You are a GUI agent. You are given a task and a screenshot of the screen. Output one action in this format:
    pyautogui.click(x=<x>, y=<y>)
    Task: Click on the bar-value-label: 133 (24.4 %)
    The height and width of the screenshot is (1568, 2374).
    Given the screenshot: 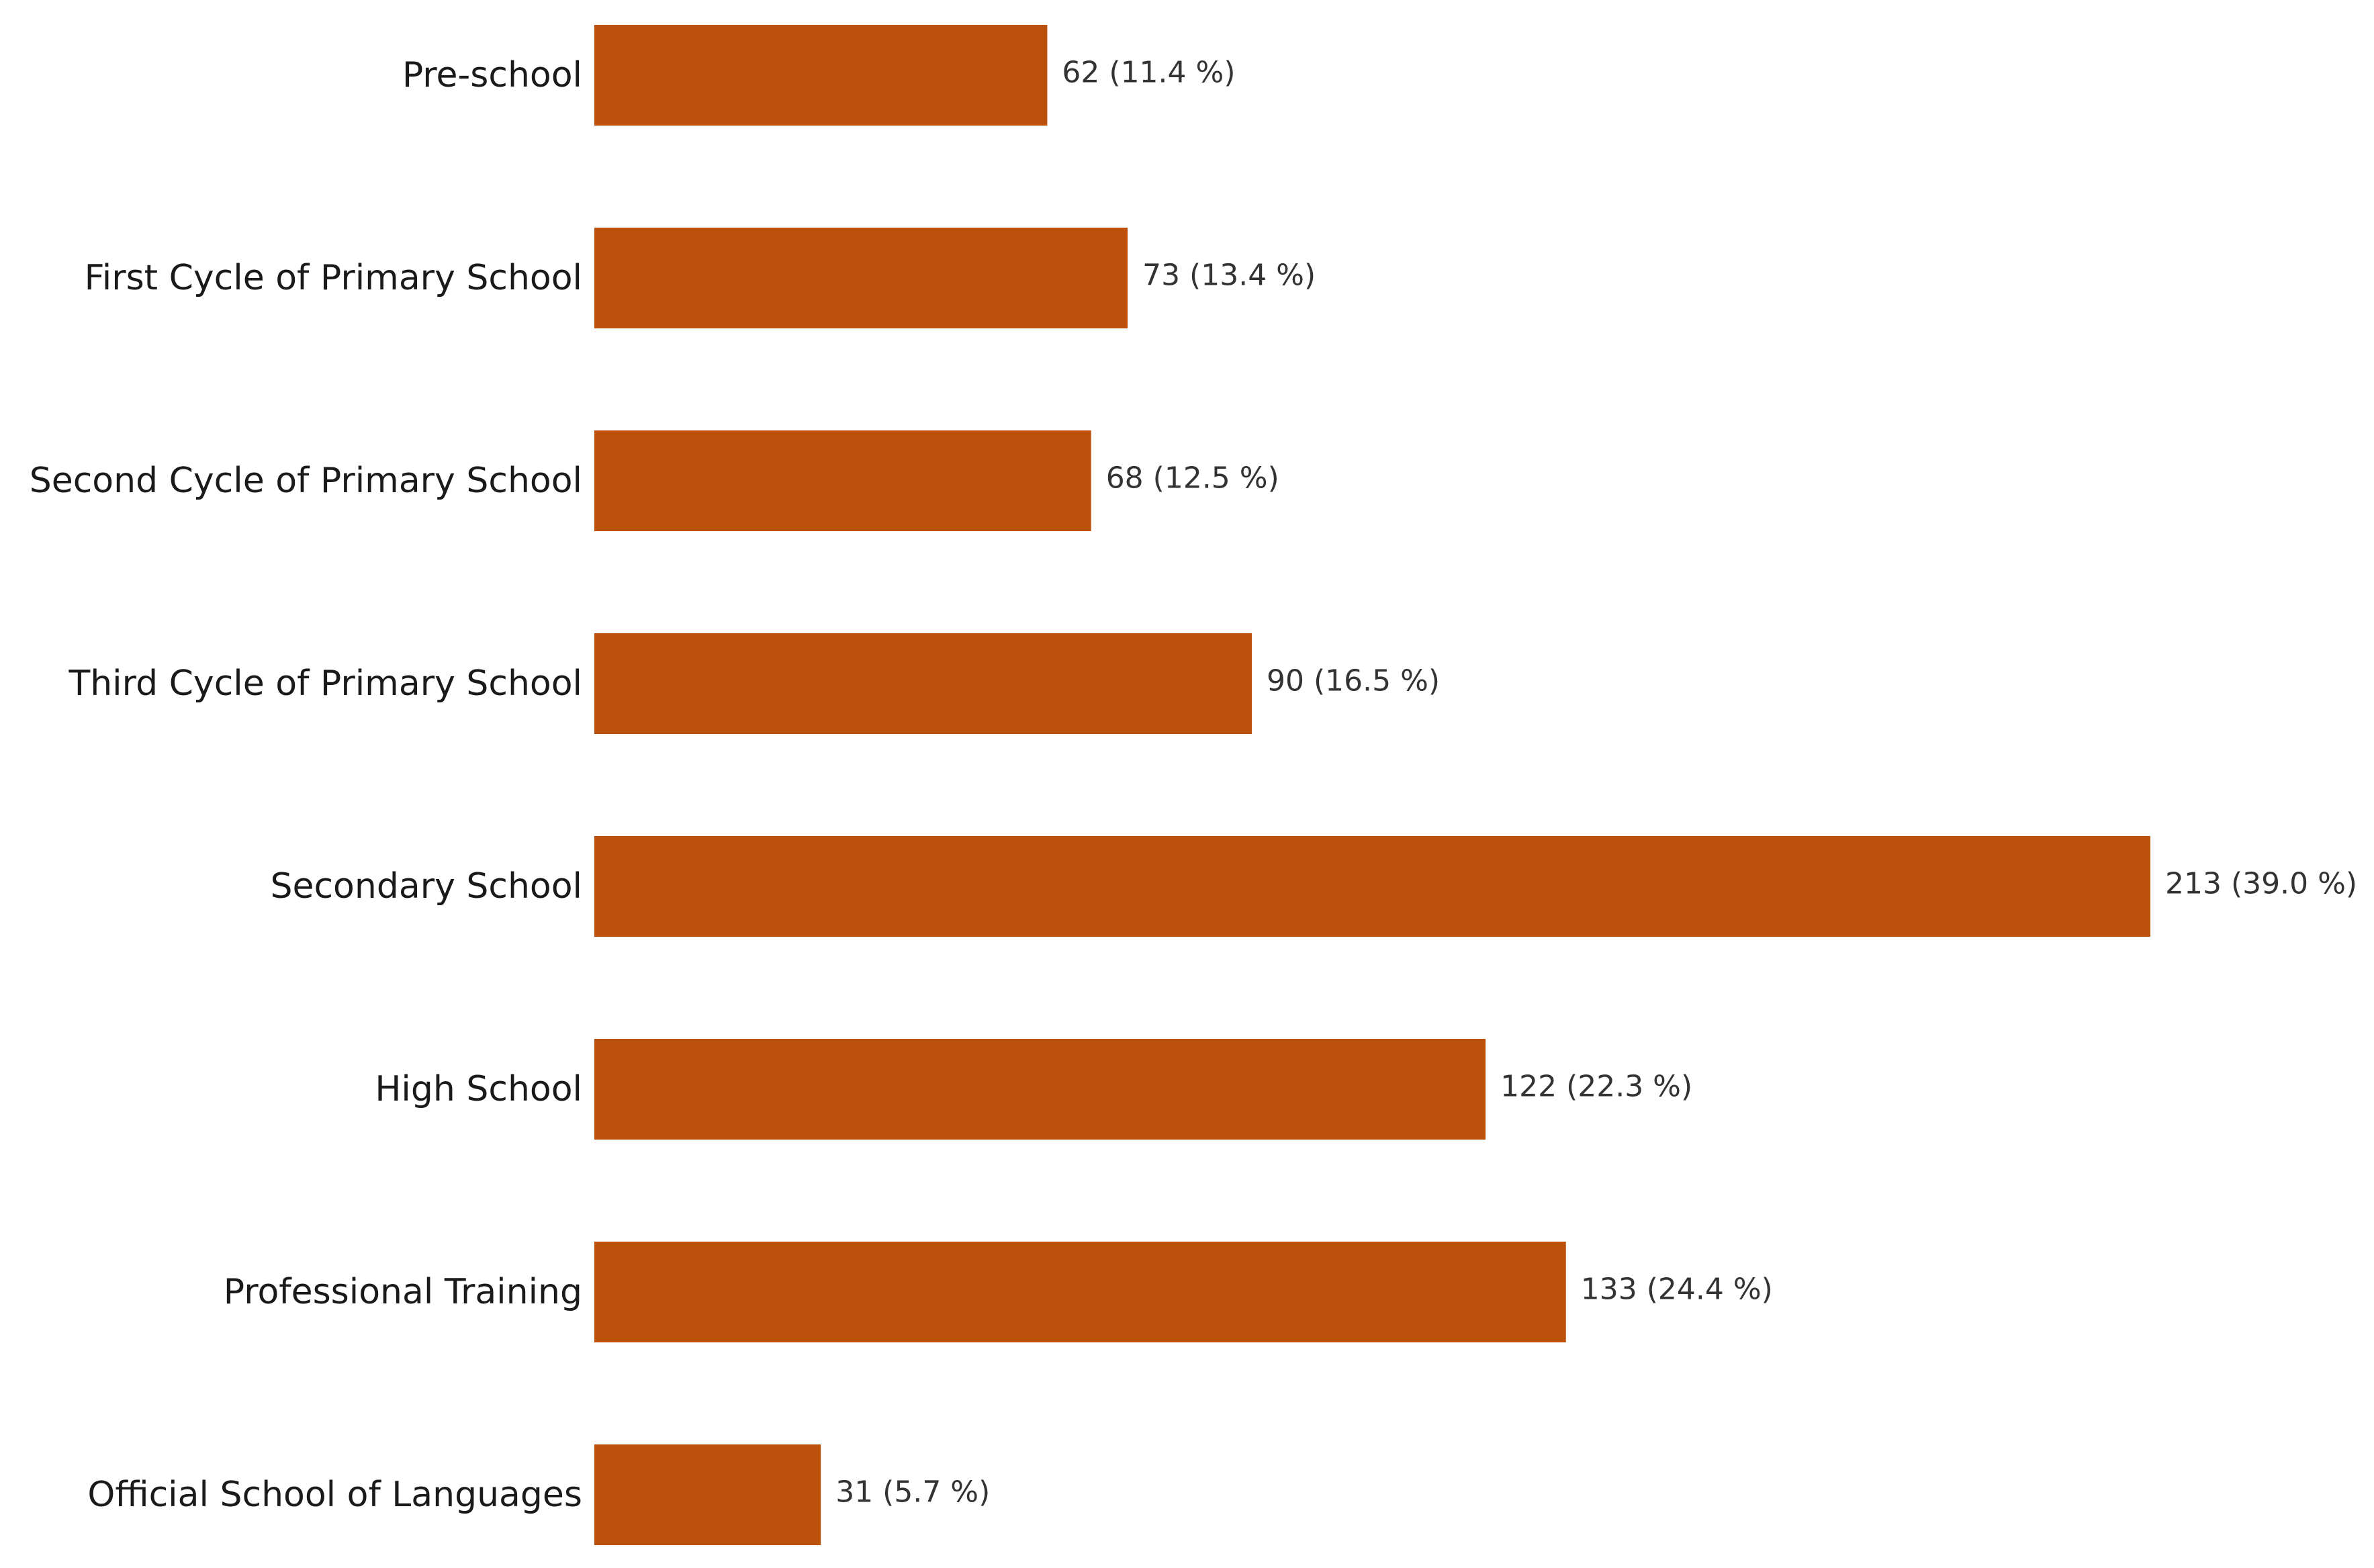 What is the action you would take?
    pyautogui.click(x=1677, y=1290)
    